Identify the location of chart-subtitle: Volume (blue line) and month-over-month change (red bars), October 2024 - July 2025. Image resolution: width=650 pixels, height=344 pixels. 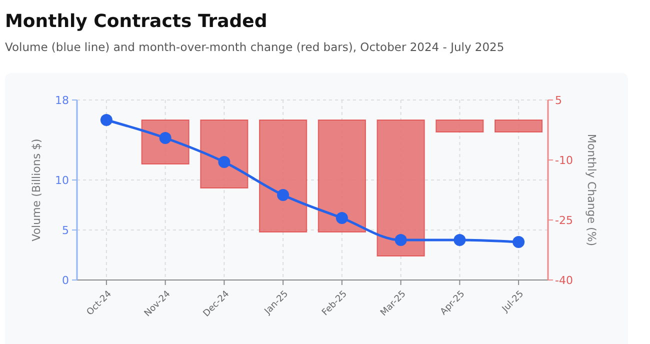
(254, 47).